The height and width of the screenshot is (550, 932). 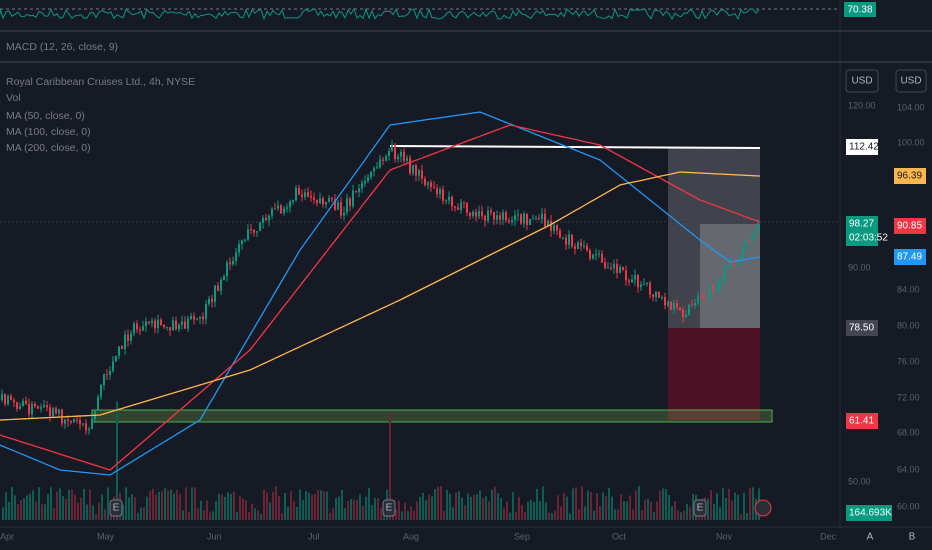 What do you see at coordinates (908, 397) in the screenshot?
I see `axis-label: 72.00` at bounding box center [908, 397].